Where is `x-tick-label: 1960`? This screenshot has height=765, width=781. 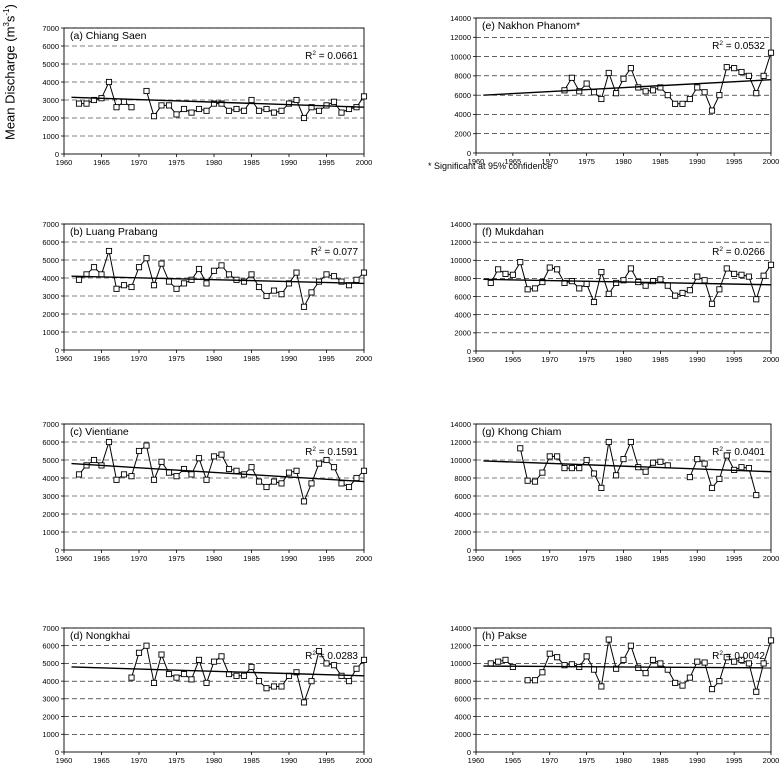
x-tick-label: 1960 is located at coordinates (476, 359).